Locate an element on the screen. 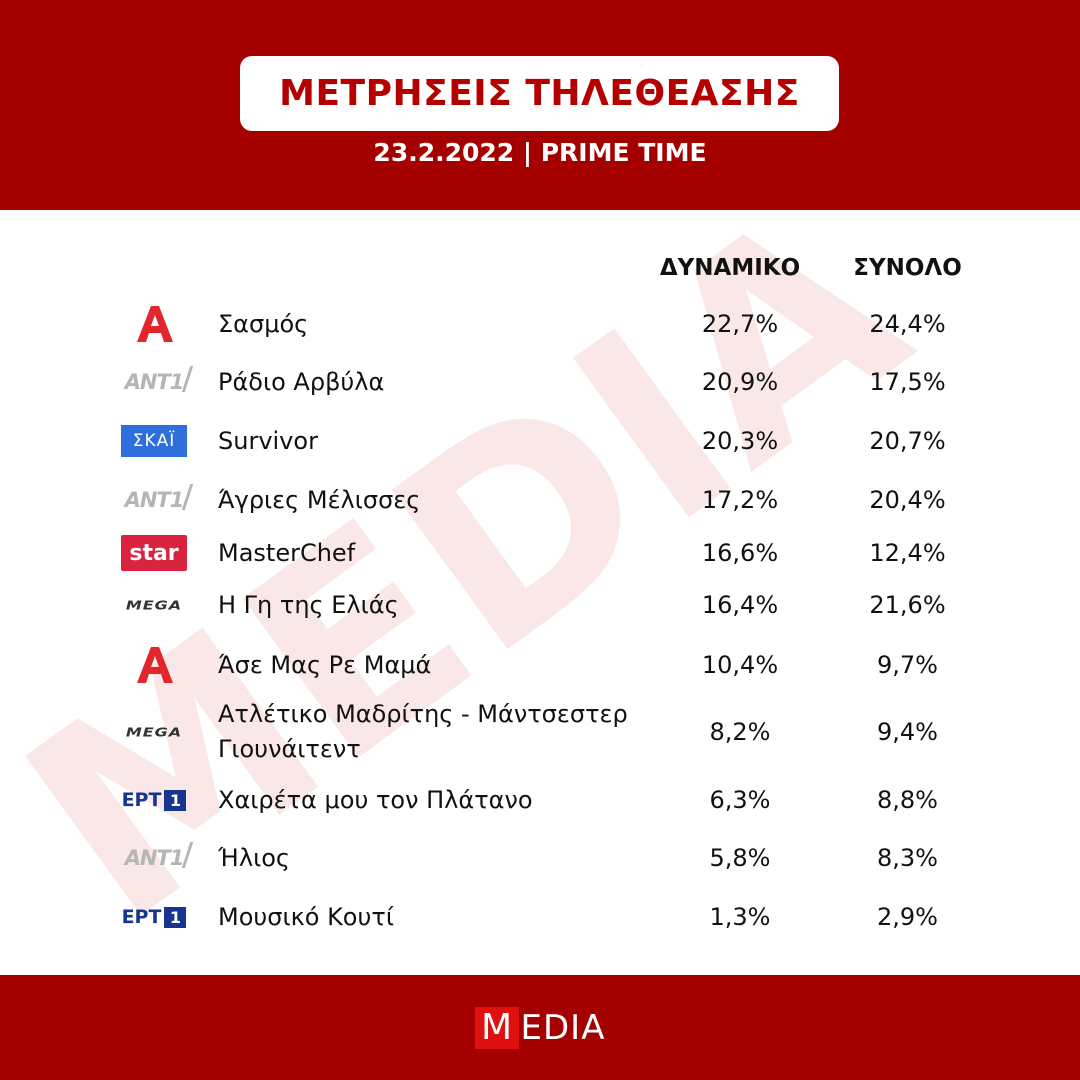 The height and width of the screenshot is (1080, 1080). show-name: Άγριες Μέλισσες is located at coordinates (319, 499).